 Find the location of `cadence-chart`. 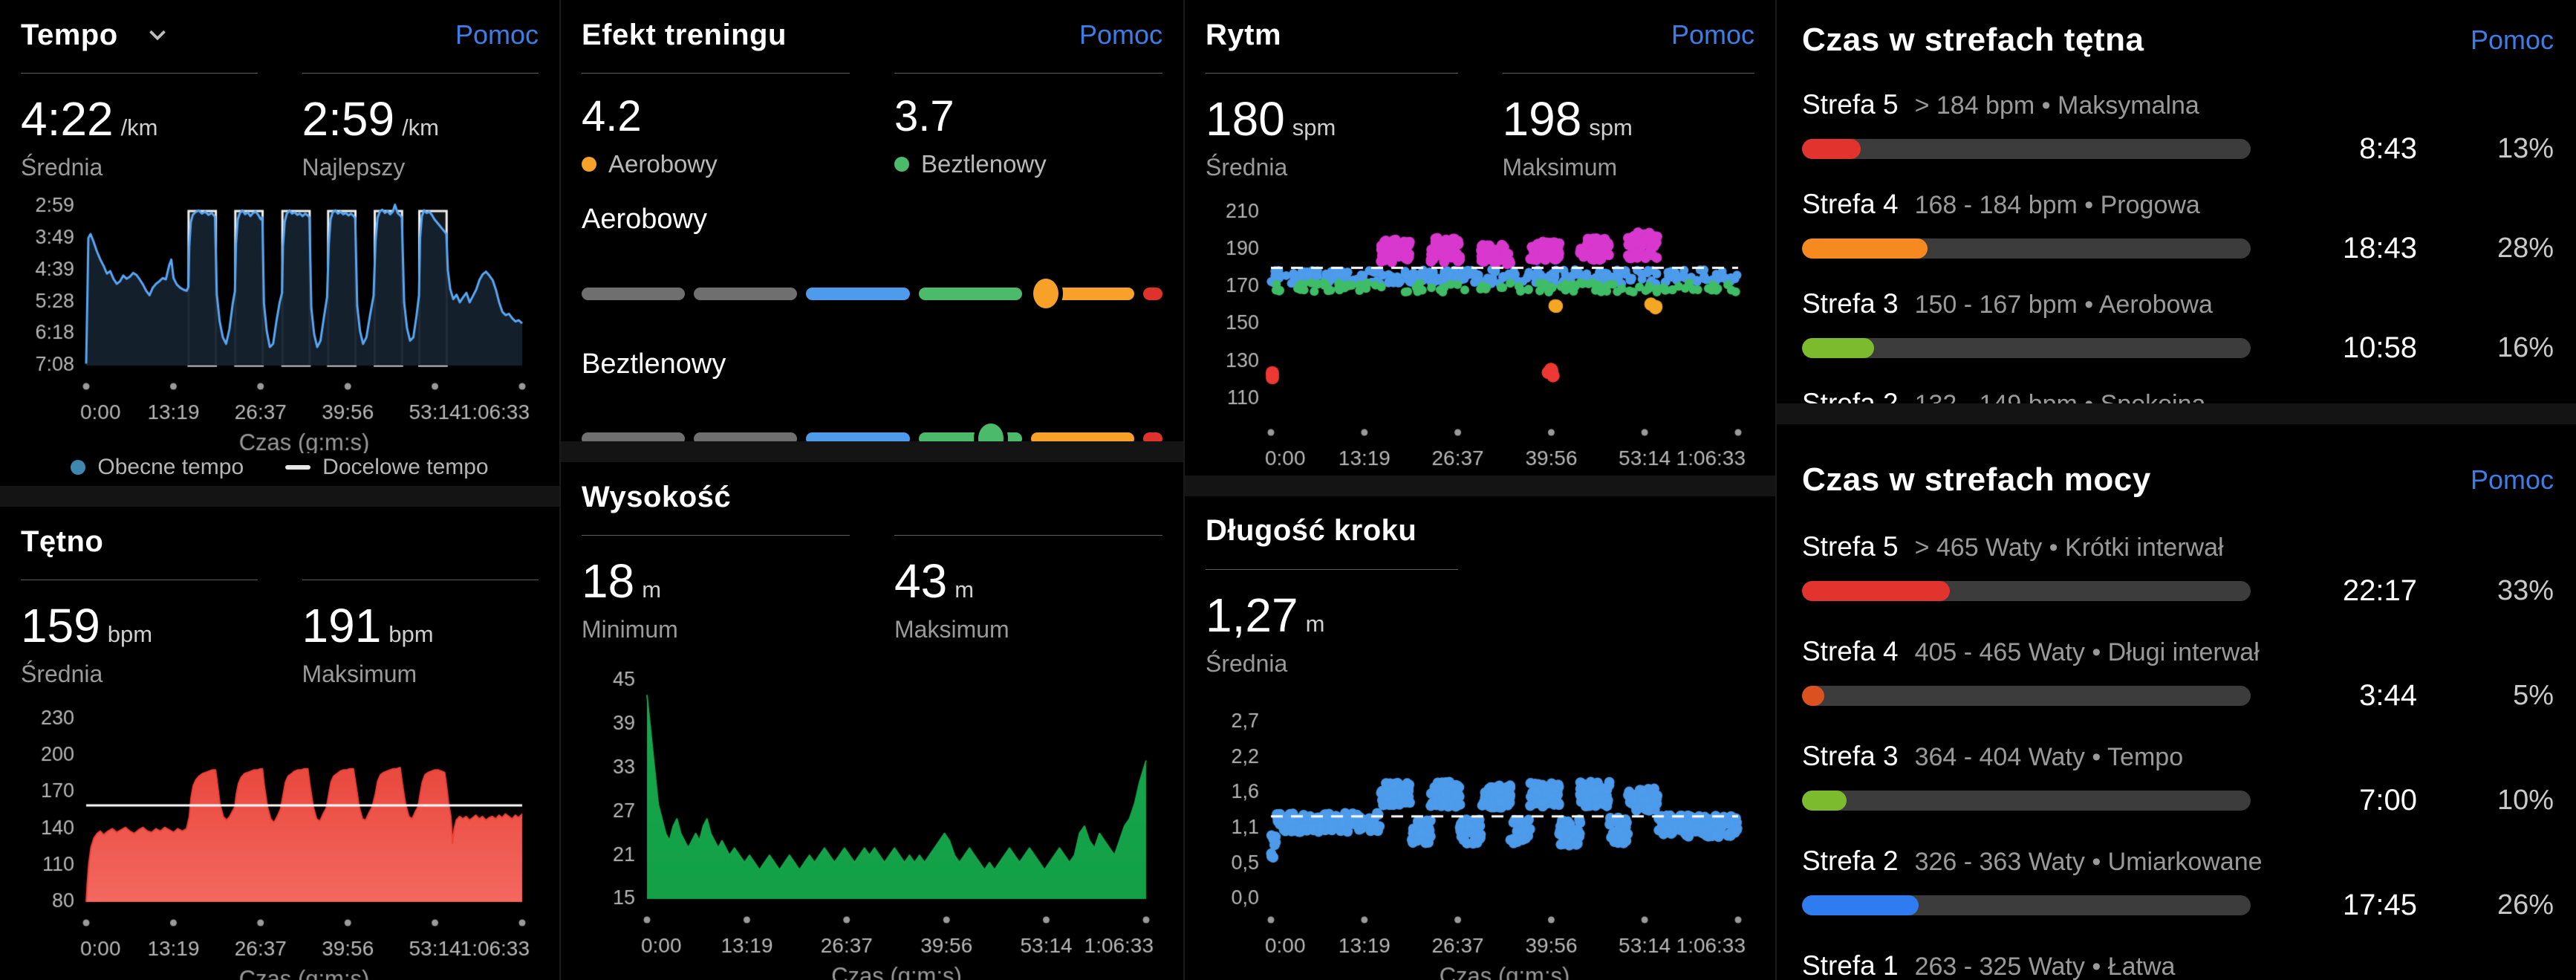

cadence-chart is located at coordinates (1480, 333).